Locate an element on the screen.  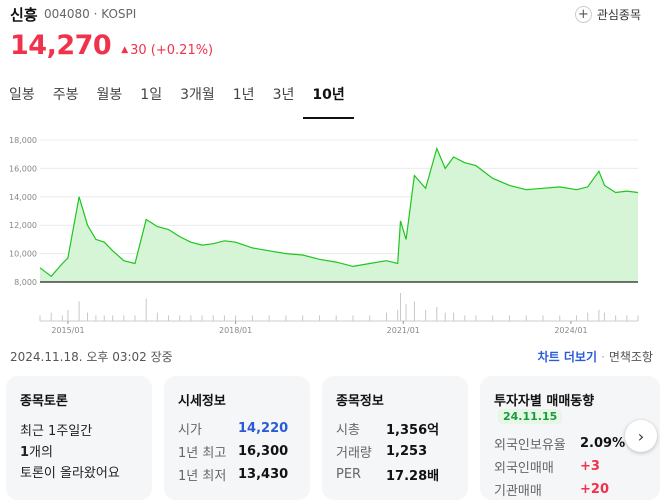
info-key: 시총 is located at coordinates (348, 430).